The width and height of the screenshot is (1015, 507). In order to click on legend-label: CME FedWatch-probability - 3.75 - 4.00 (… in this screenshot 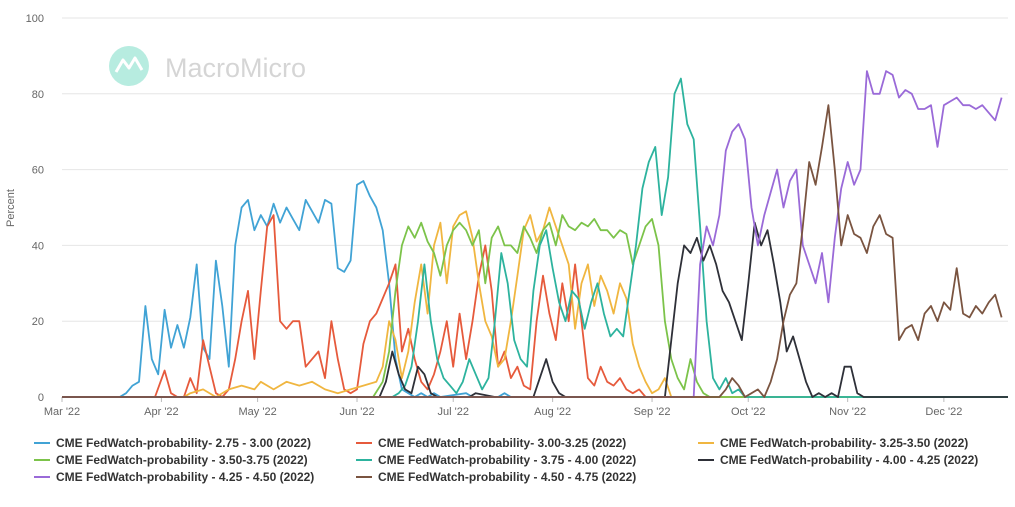, I will do `click(507, 460)`.